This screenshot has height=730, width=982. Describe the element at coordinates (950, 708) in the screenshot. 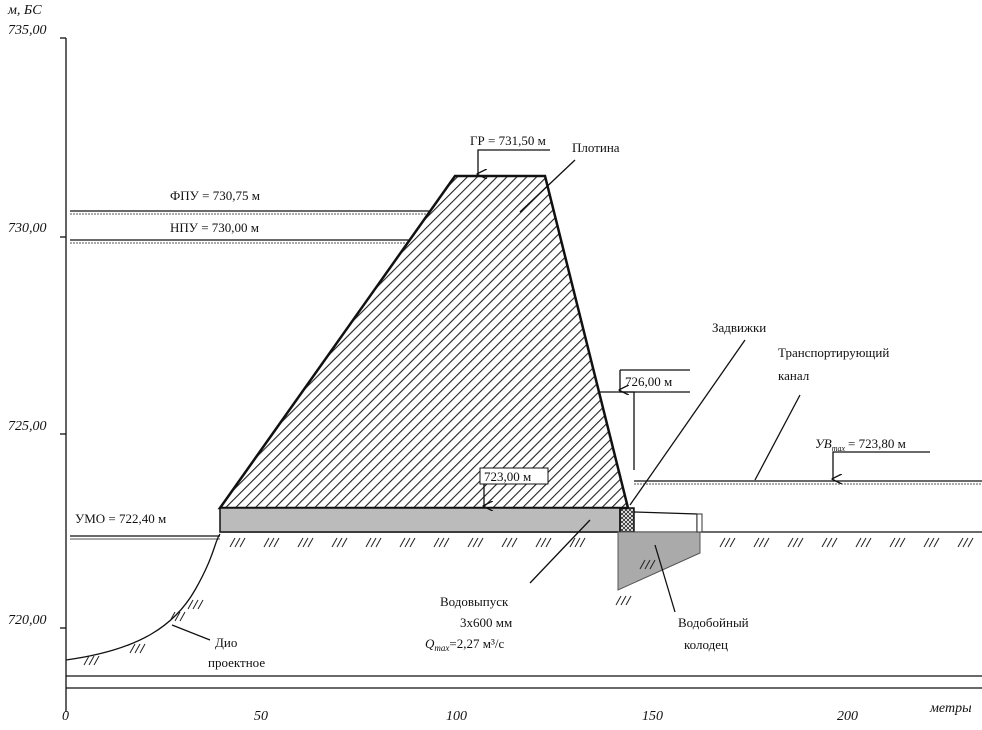

I see `x-unit: метры` at that location.